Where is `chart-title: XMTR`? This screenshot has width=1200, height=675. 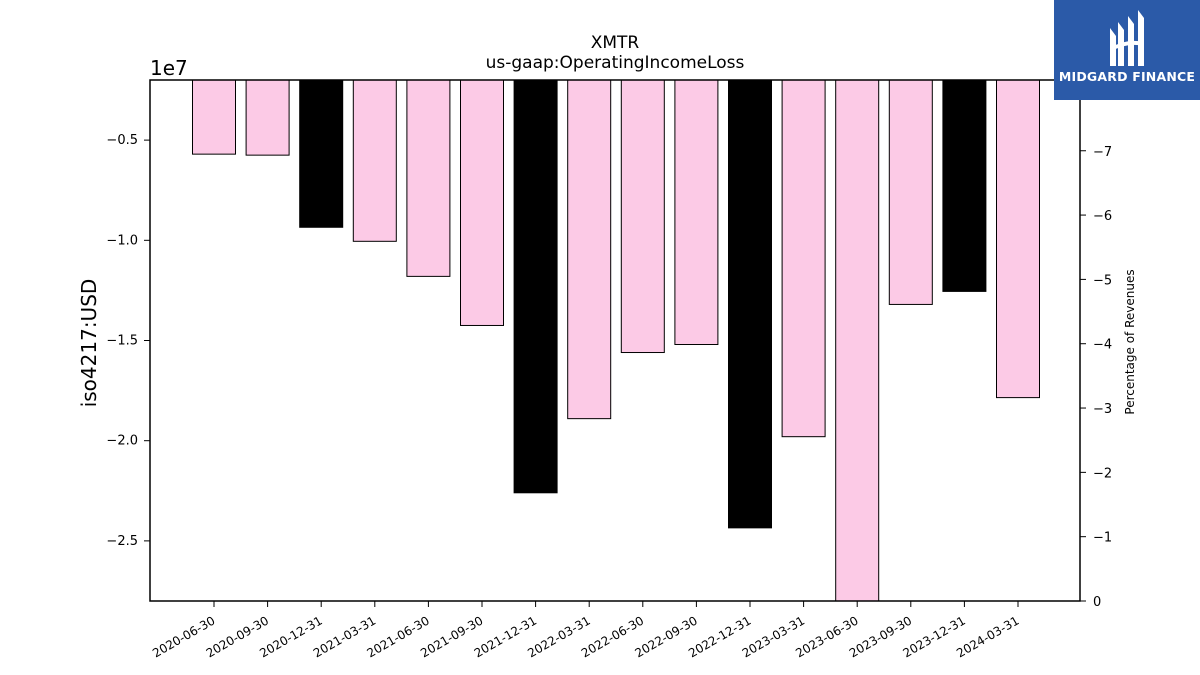
chart-title: XMTR is located at coordinates (615, 43).